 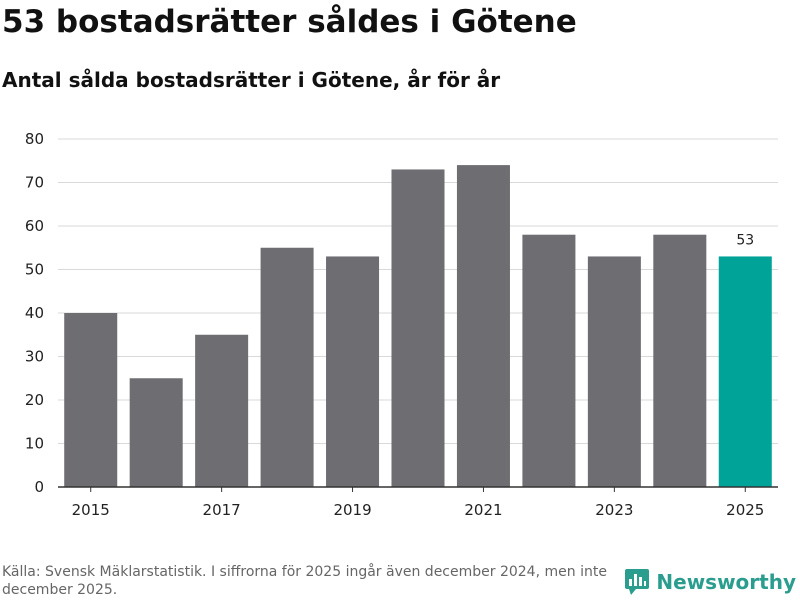 I want to click on data-label: 53, so click(x=745, y=240).